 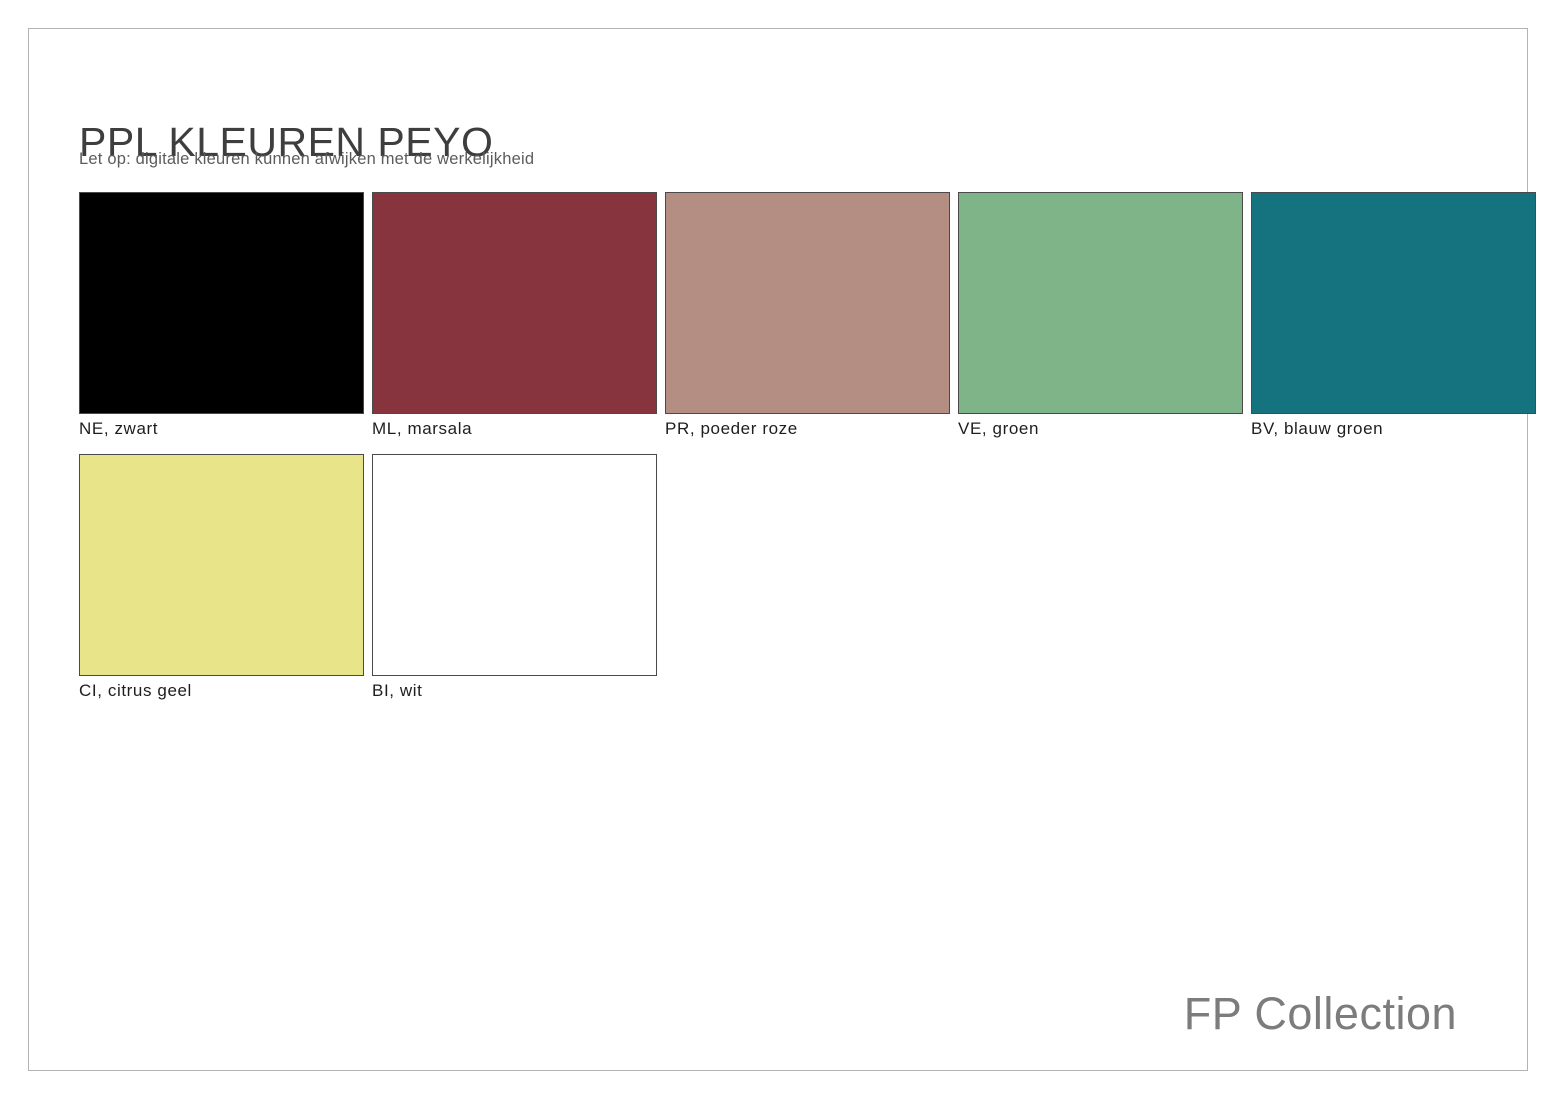 I want to click on color-swatch-cell: NE, zwart, so click(x=221, y=315).